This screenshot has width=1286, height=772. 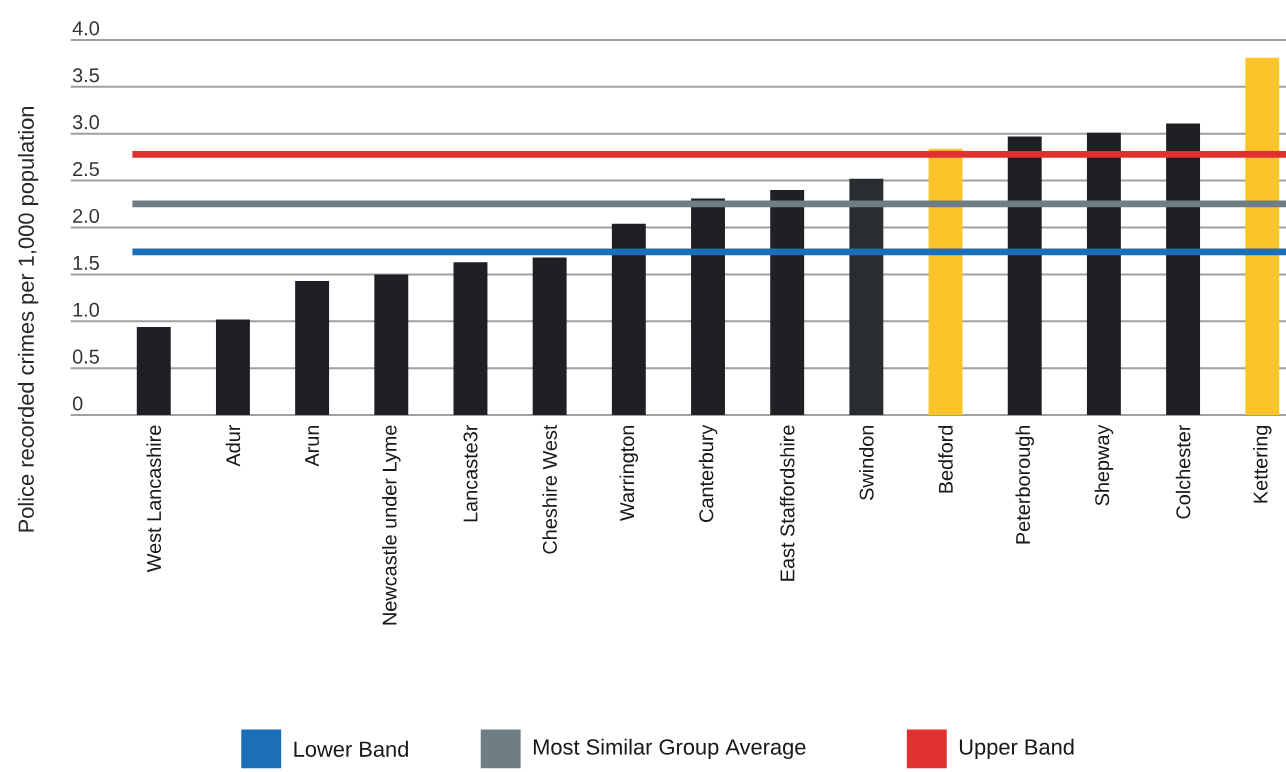 I want to click on x-tick-label: Canterbury, so click(x=708, y=473).